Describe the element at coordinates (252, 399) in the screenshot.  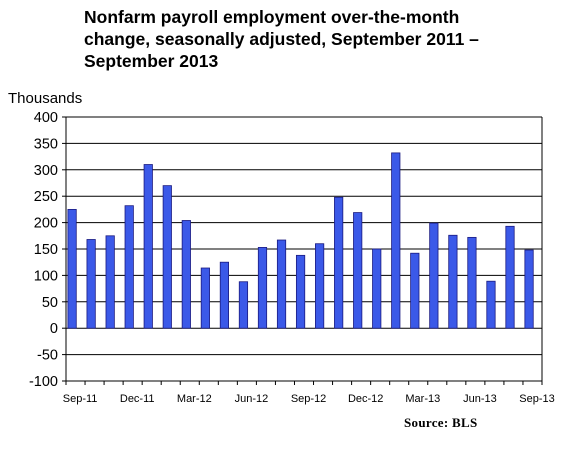
I see `x-tick-label: Jun-12` at that location.